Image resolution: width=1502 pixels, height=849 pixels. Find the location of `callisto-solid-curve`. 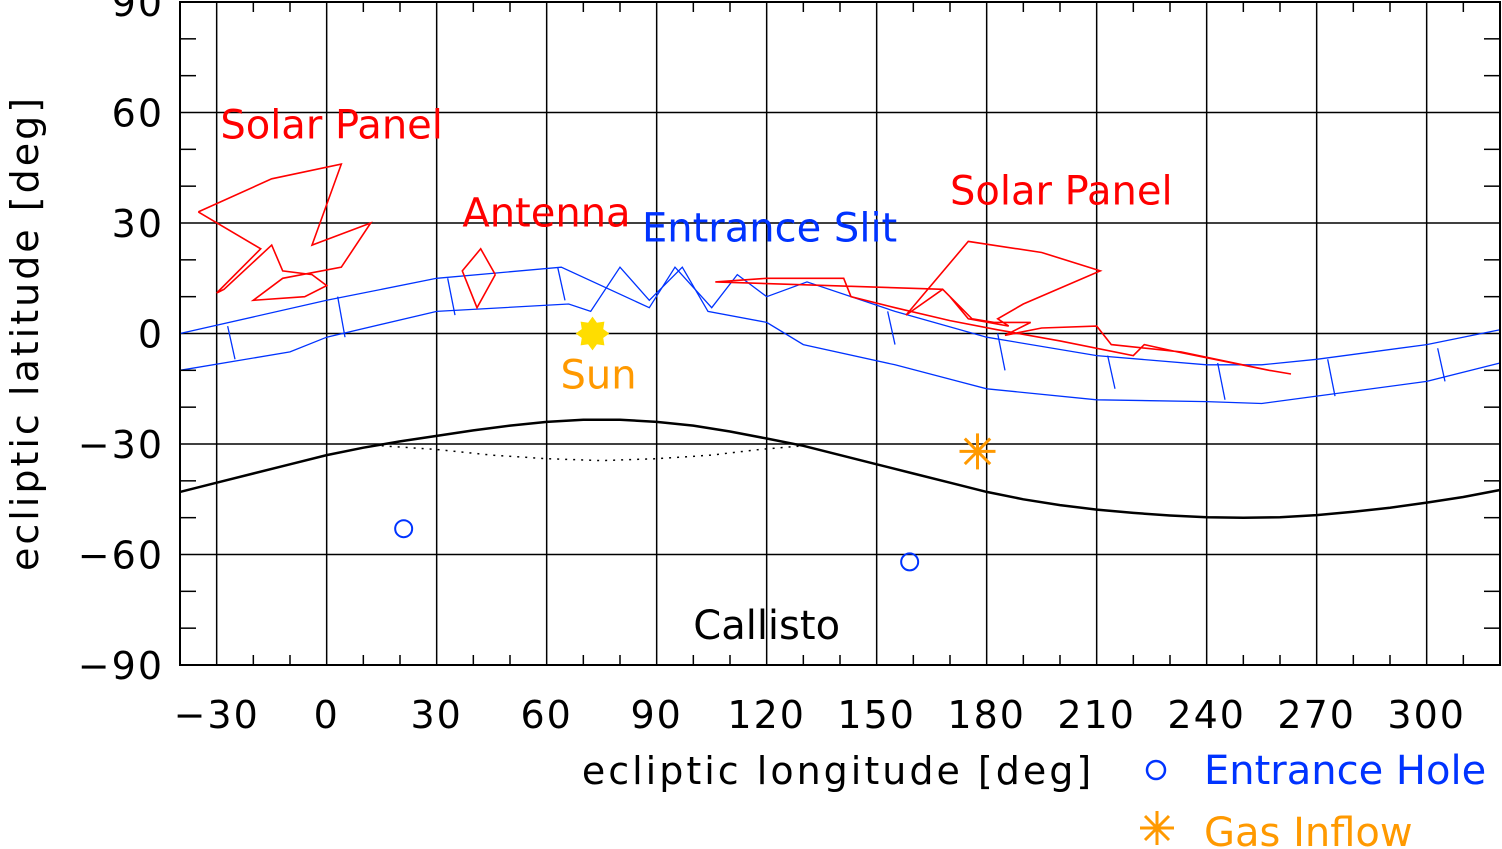

callisto-solid-curve is located at coordinates (840, 469).